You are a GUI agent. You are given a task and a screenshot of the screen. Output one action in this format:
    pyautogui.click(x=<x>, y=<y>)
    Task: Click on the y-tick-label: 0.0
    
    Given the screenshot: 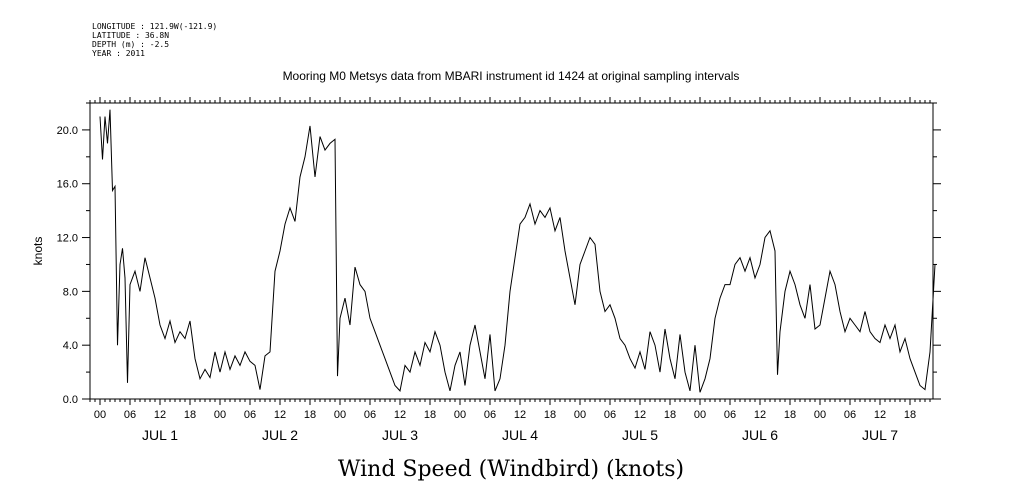 What is the action you would take?
    pyautogui.click(x=70, y=400)
    